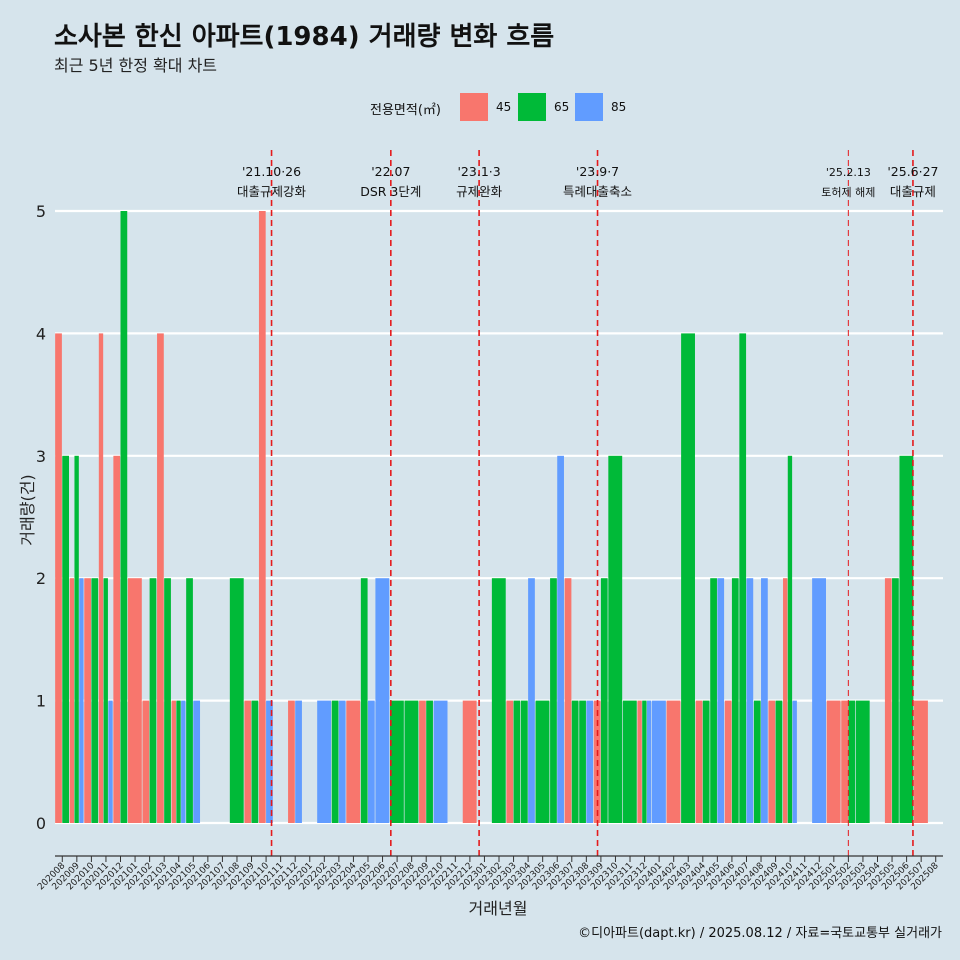  What do you see at coordinates (41, 578) in the screenshot?
I see `y-tick-label: 2` at bounding box center [41, 578].